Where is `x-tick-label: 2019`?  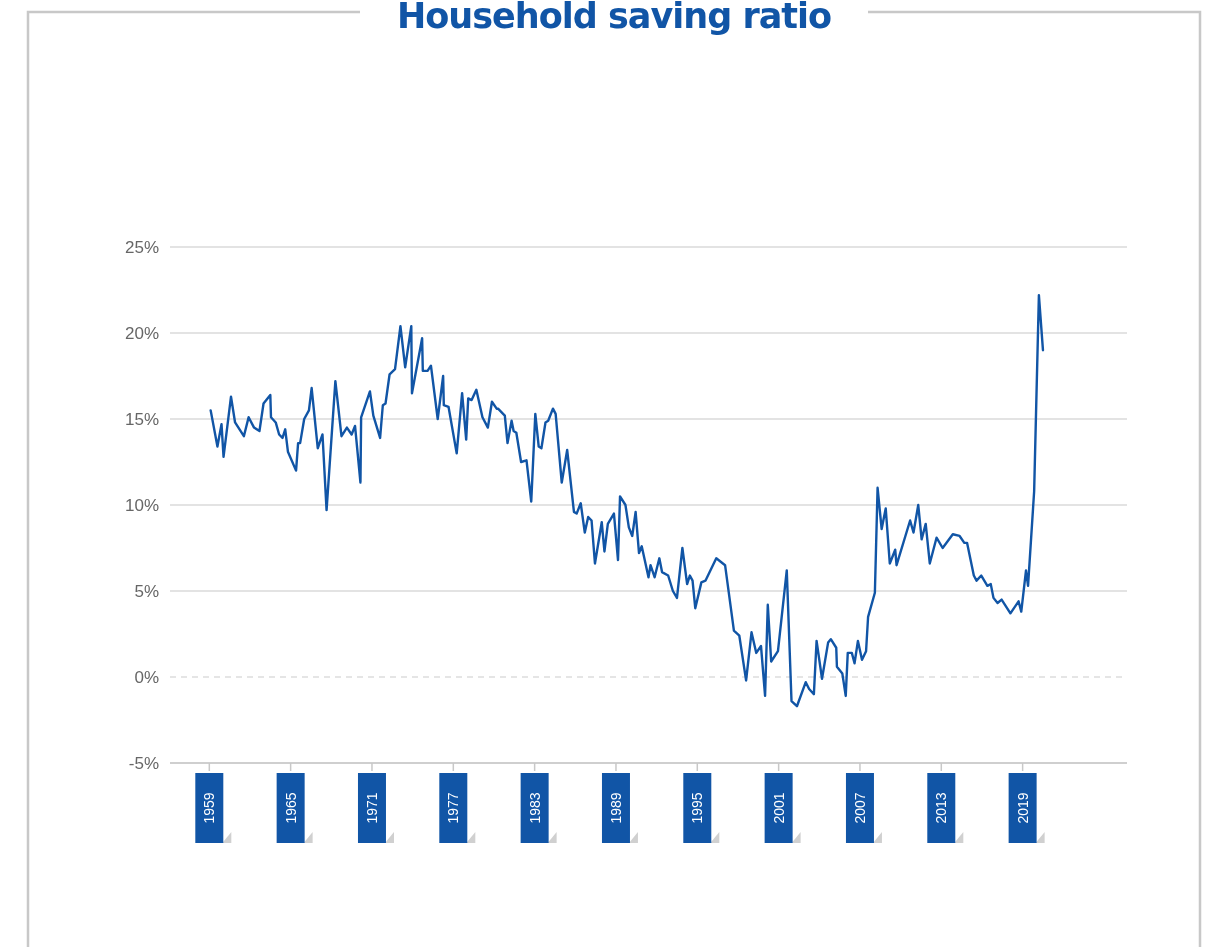
x-tick-label: 2019 is located at coordinates (1022, 808).